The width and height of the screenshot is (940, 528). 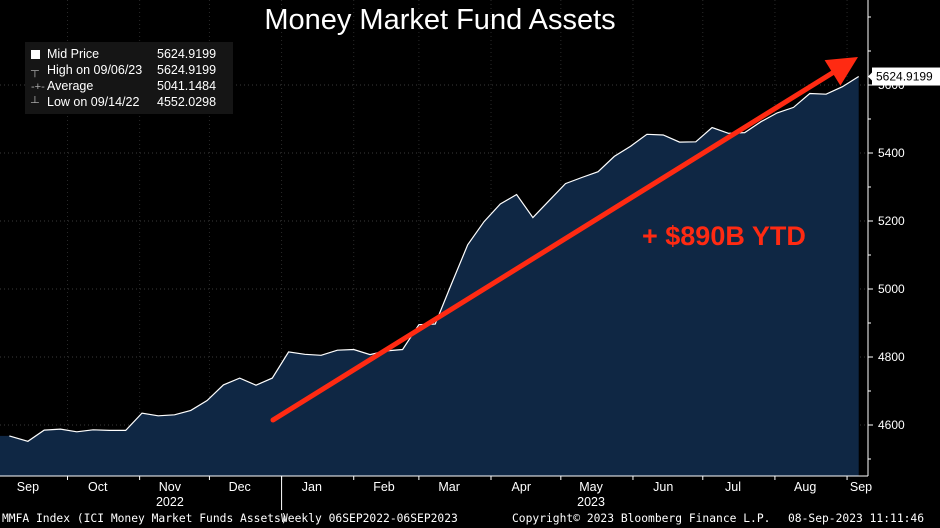 I want to click on y-tick-label: 5000, so click(x=891, y=289).